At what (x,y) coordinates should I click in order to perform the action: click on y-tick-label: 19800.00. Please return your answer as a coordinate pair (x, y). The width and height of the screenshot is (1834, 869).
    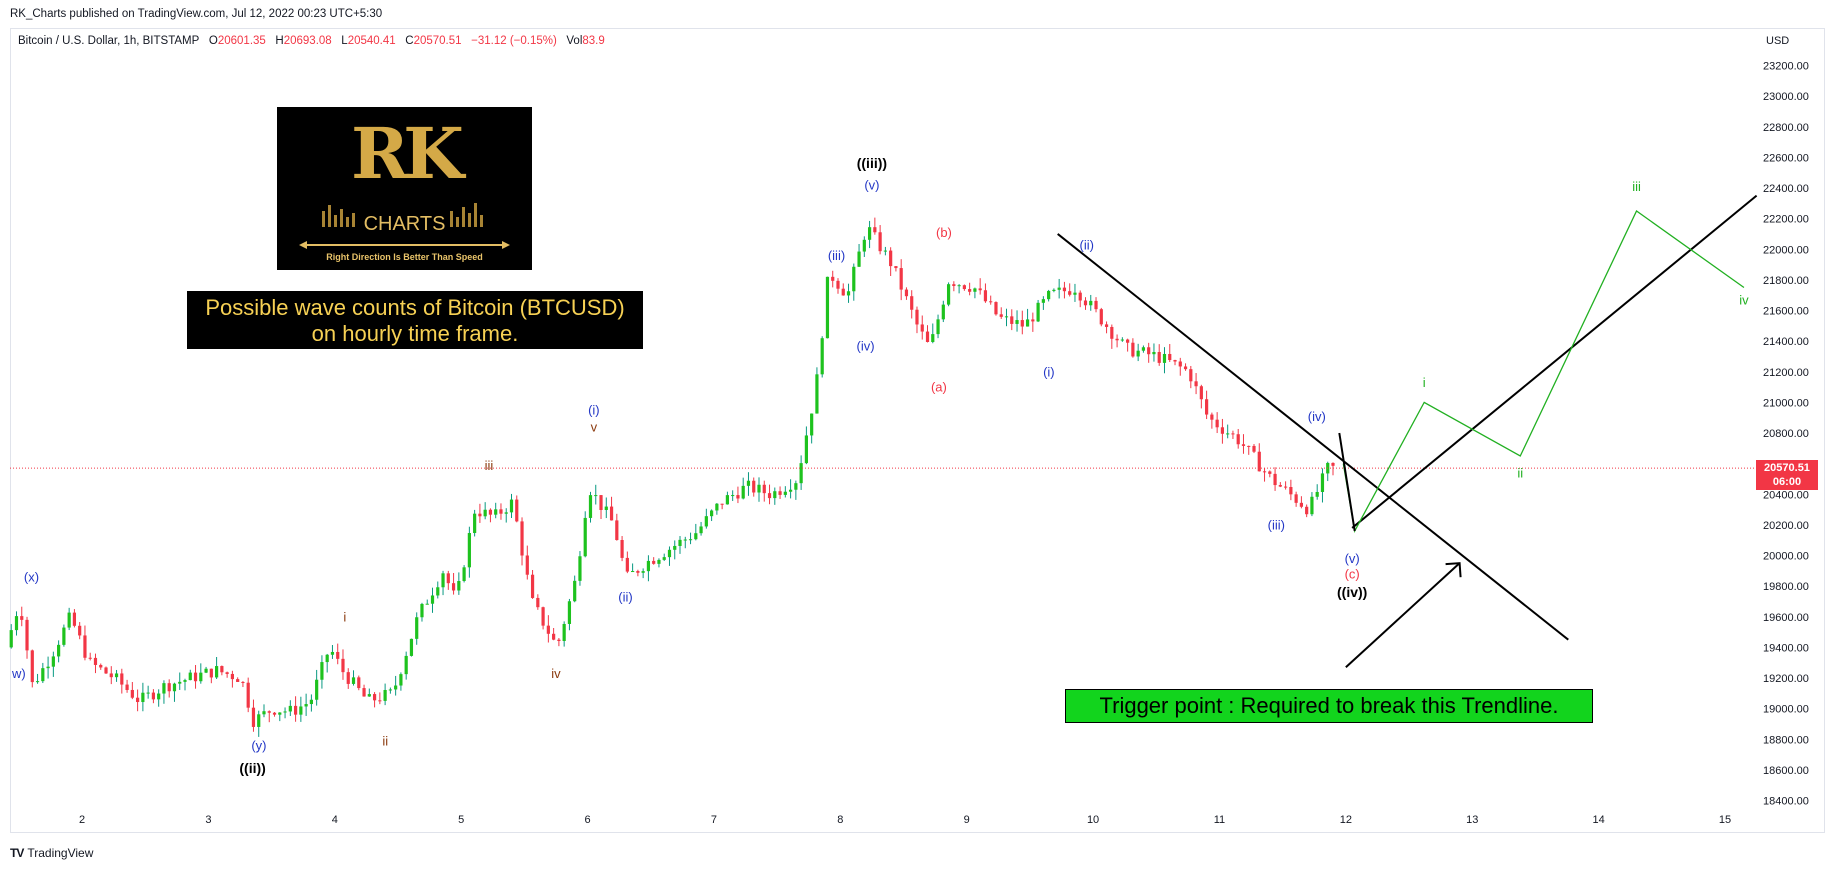
    Looking at the image, I should click on (1786, 587).